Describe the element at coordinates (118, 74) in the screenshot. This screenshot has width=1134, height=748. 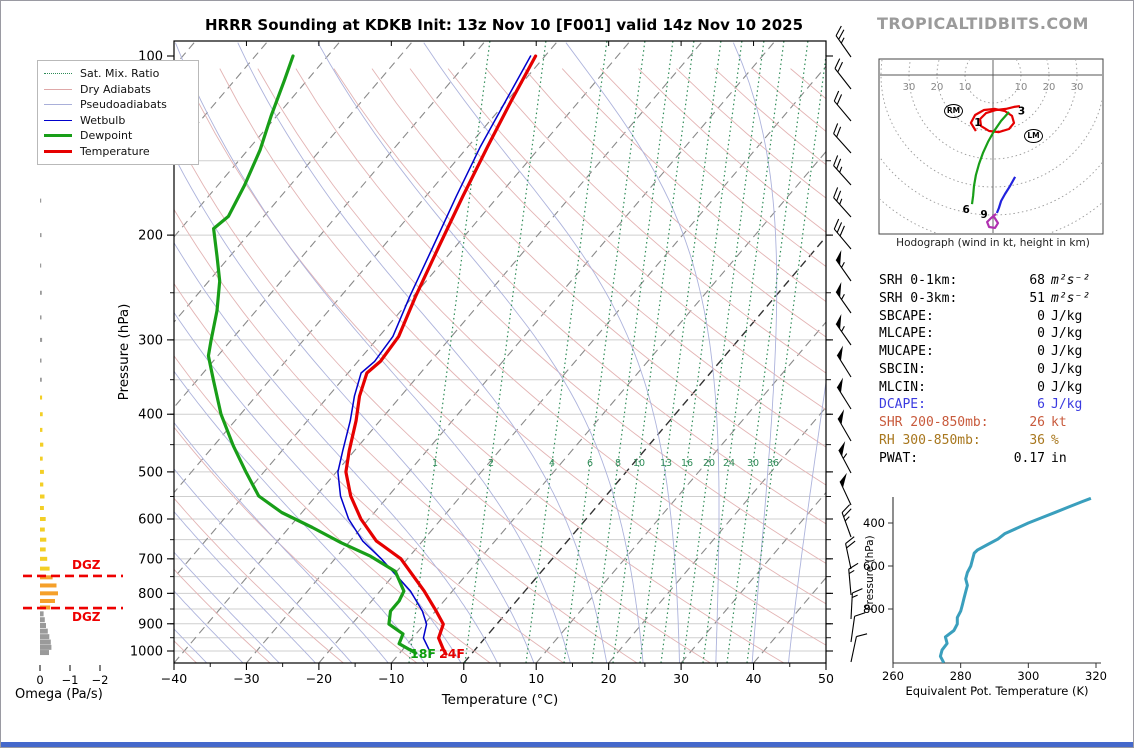
I see `legend-item: Sat. Mix. Ratio` at that location.